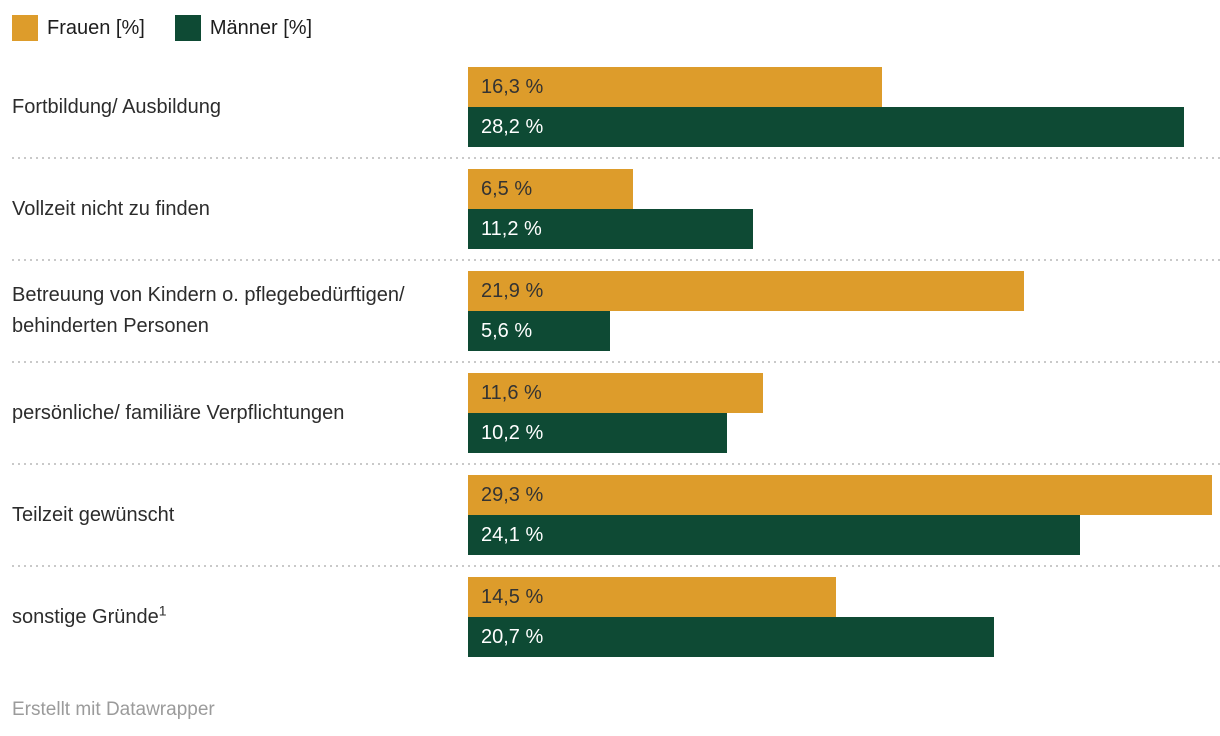 The width and height of the screenshot is (1220, 736). I want to click on bar-group: 16,3 % 28,2 %, so click(844, 107).